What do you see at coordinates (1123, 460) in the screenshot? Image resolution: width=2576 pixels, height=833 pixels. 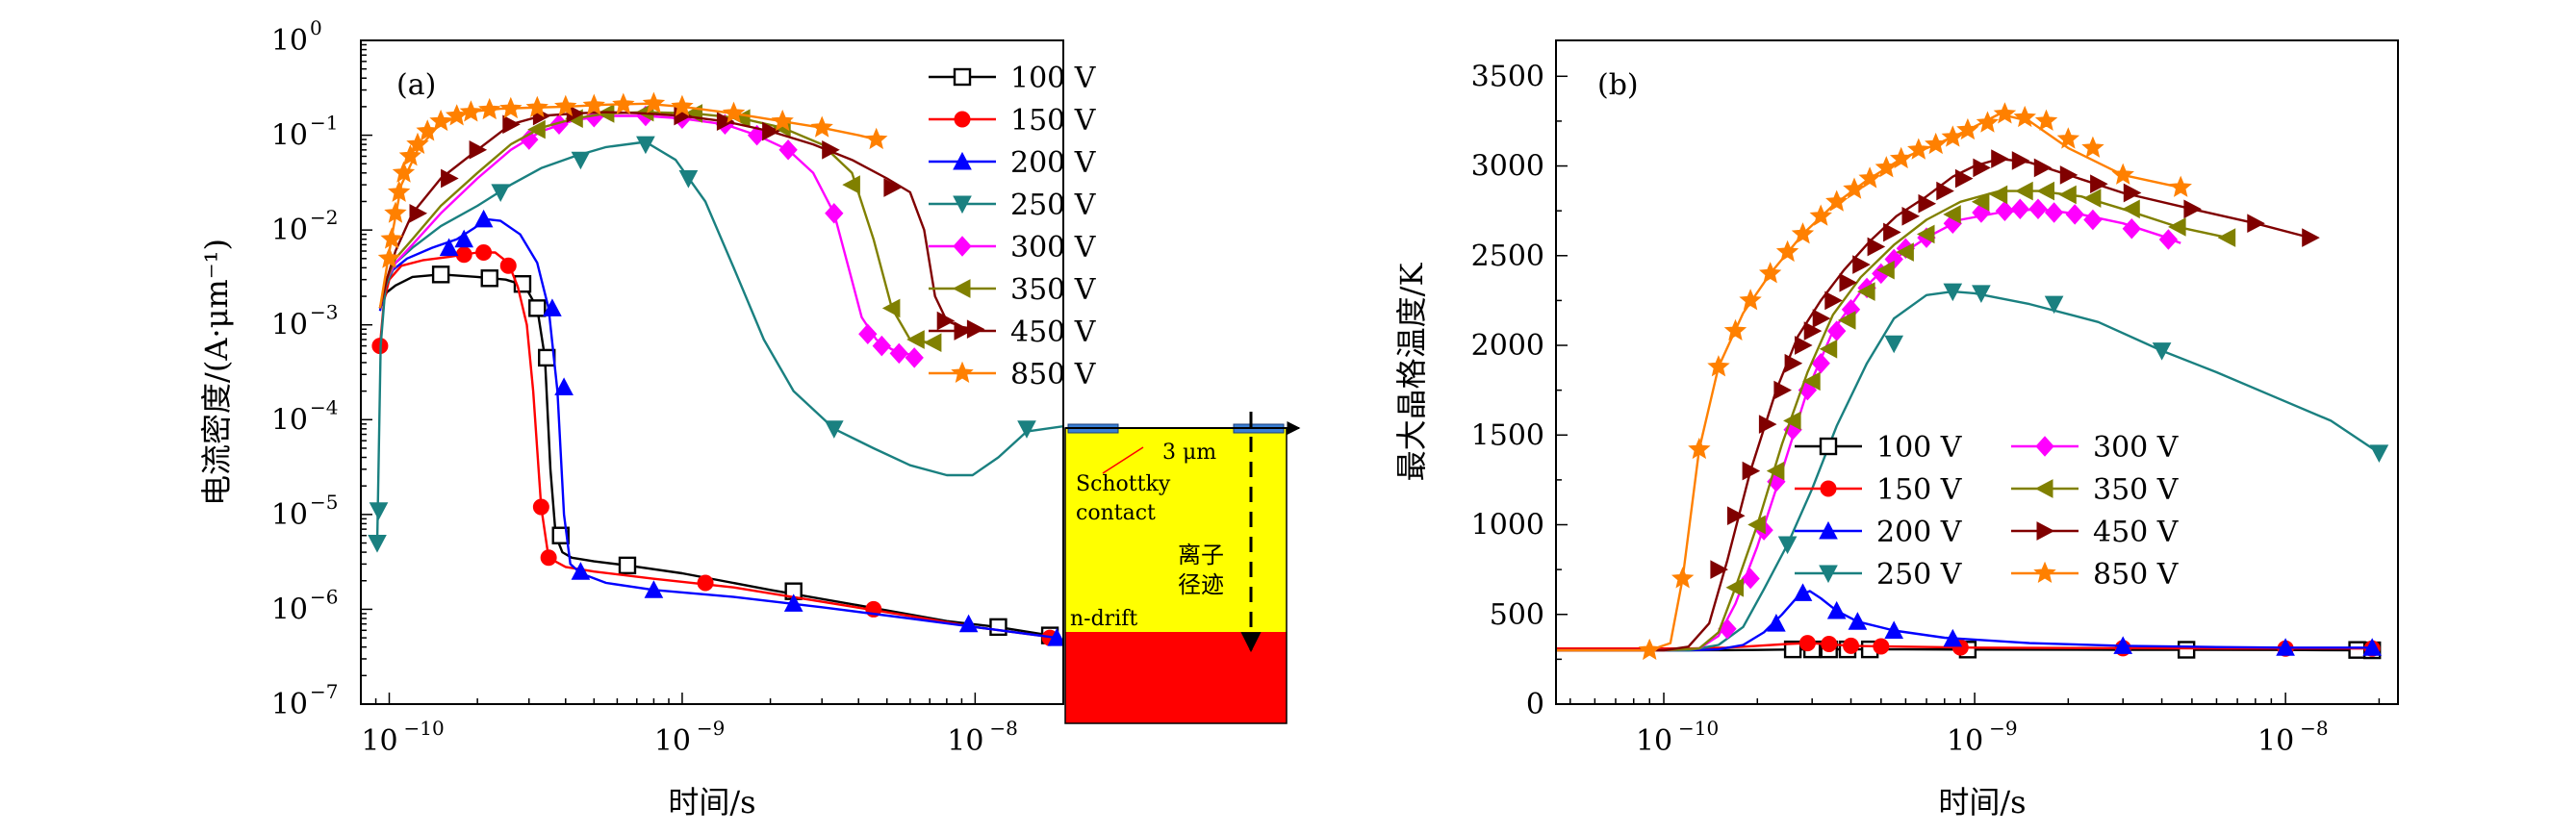 I see `inset-pointer-line` at bounding box center [1123, 460].